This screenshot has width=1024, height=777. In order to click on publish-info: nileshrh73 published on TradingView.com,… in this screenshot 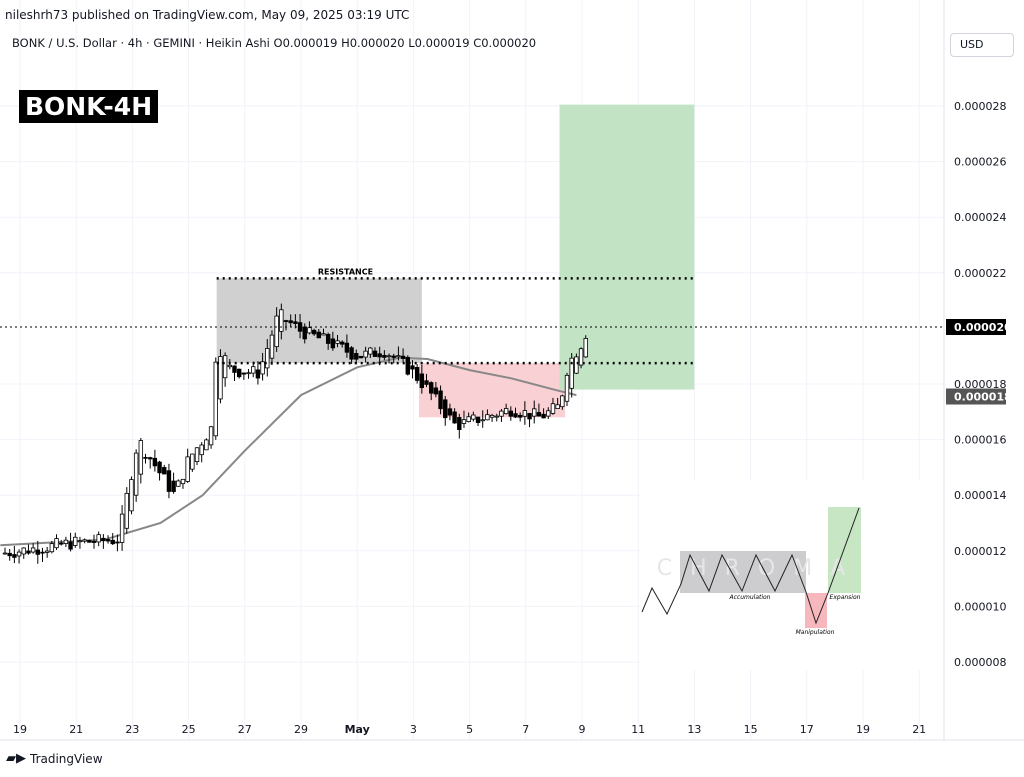, I will do `click(207, 15)`.